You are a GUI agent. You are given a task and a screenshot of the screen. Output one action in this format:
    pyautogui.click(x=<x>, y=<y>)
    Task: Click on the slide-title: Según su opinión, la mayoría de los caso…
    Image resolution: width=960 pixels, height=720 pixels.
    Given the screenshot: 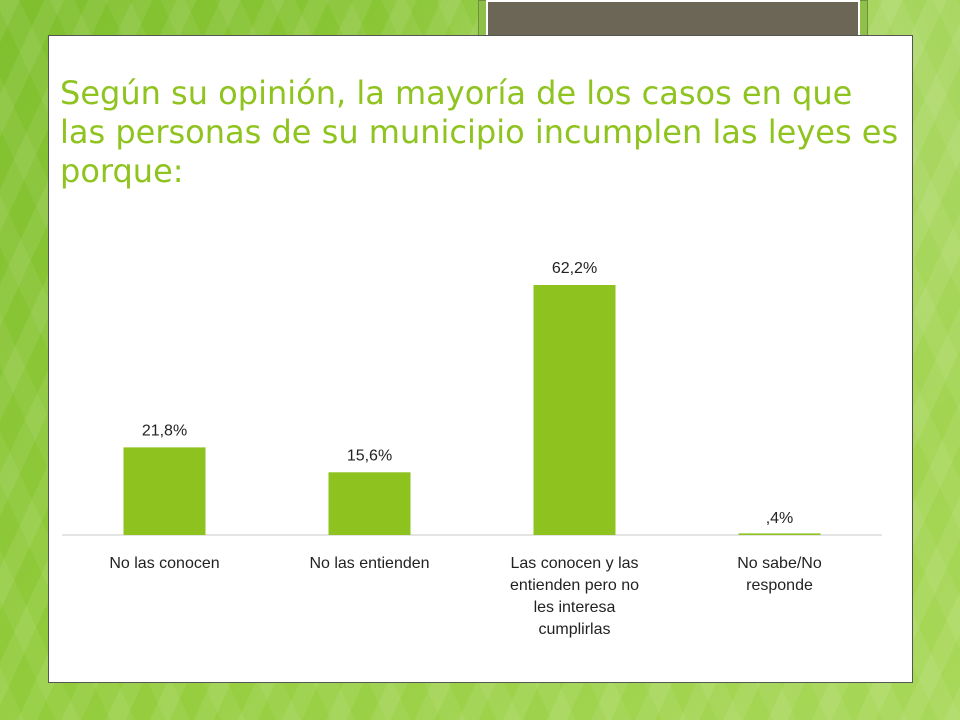 What is the action you would take?
    pyautogui.click(x=479, y=132)
    